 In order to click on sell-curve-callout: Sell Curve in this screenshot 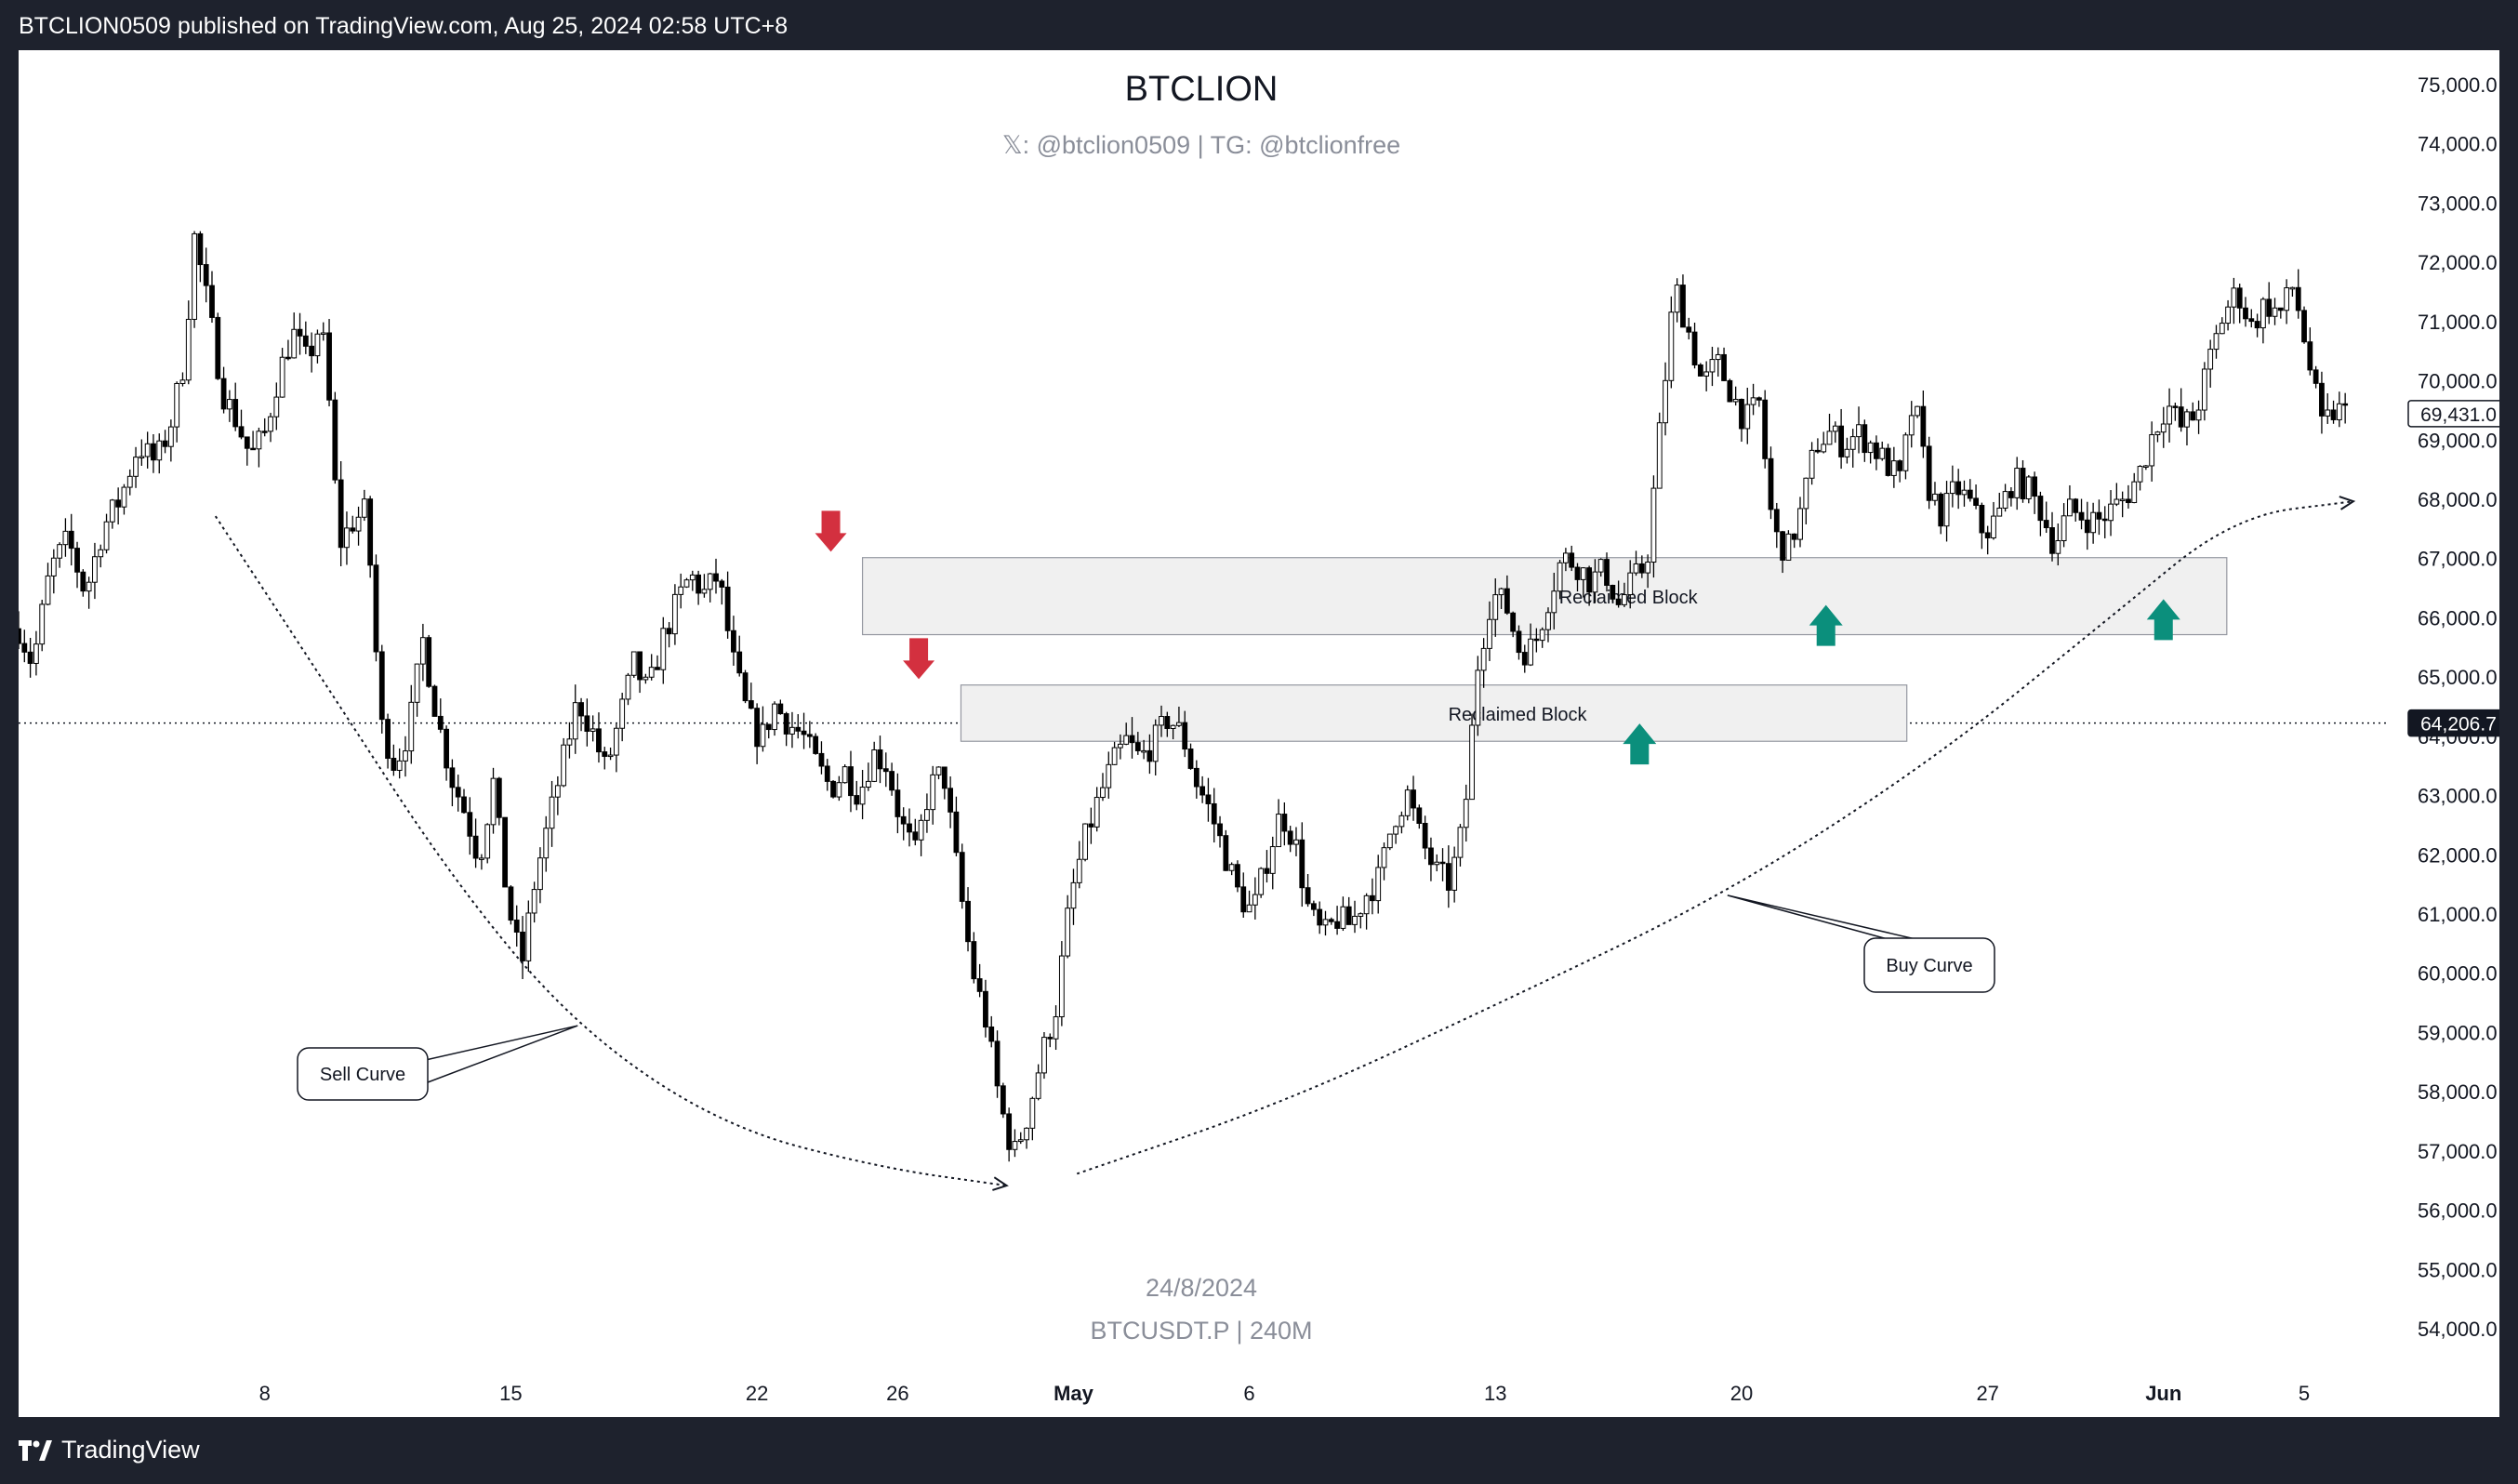, I will do `click(437, 1063)`.